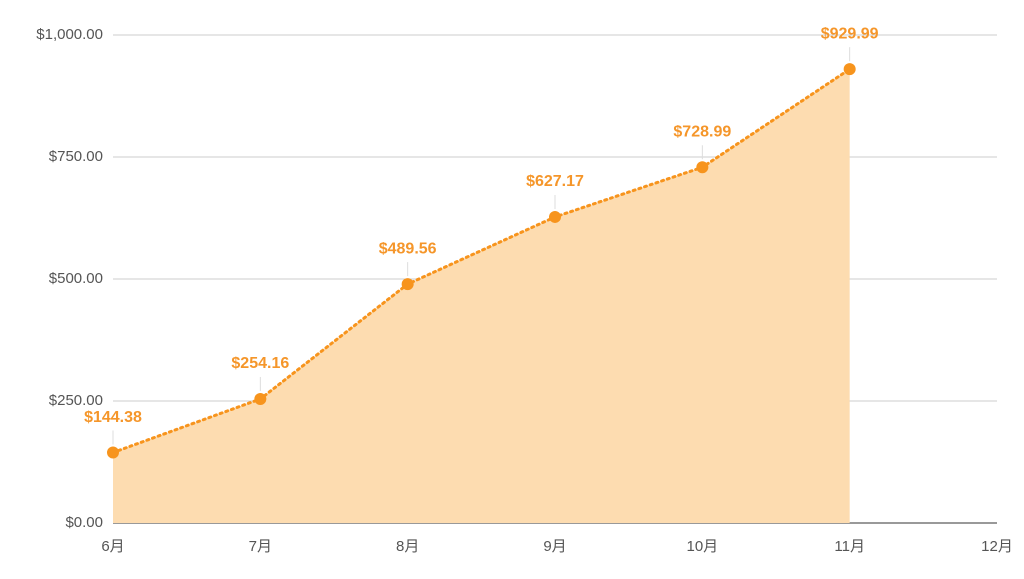 This screenshot has height=579, width=1024. I want to click on data-label: $254.16, so click(260, 363).